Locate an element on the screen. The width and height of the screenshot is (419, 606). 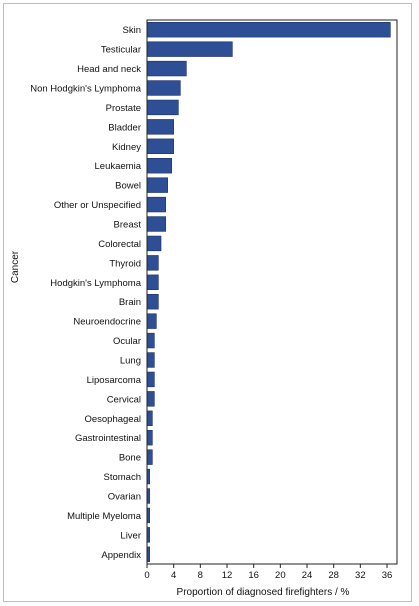
bar-gastrointestinal is located at coordinates (149, 438).